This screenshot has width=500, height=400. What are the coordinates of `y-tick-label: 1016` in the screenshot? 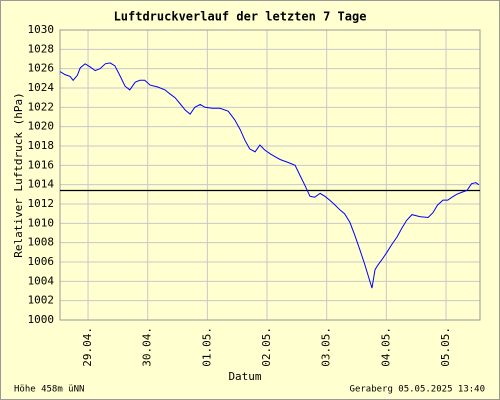 It's located at (41, 164).